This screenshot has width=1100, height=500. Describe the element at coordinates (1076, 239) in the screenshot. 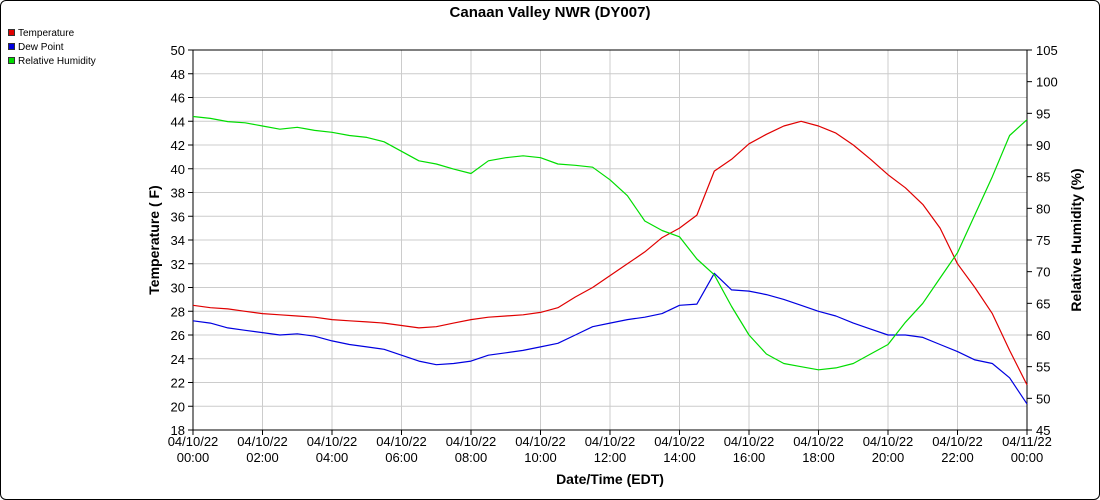

I see `y2-axis-label: Relative Humidity (%)` at that location.